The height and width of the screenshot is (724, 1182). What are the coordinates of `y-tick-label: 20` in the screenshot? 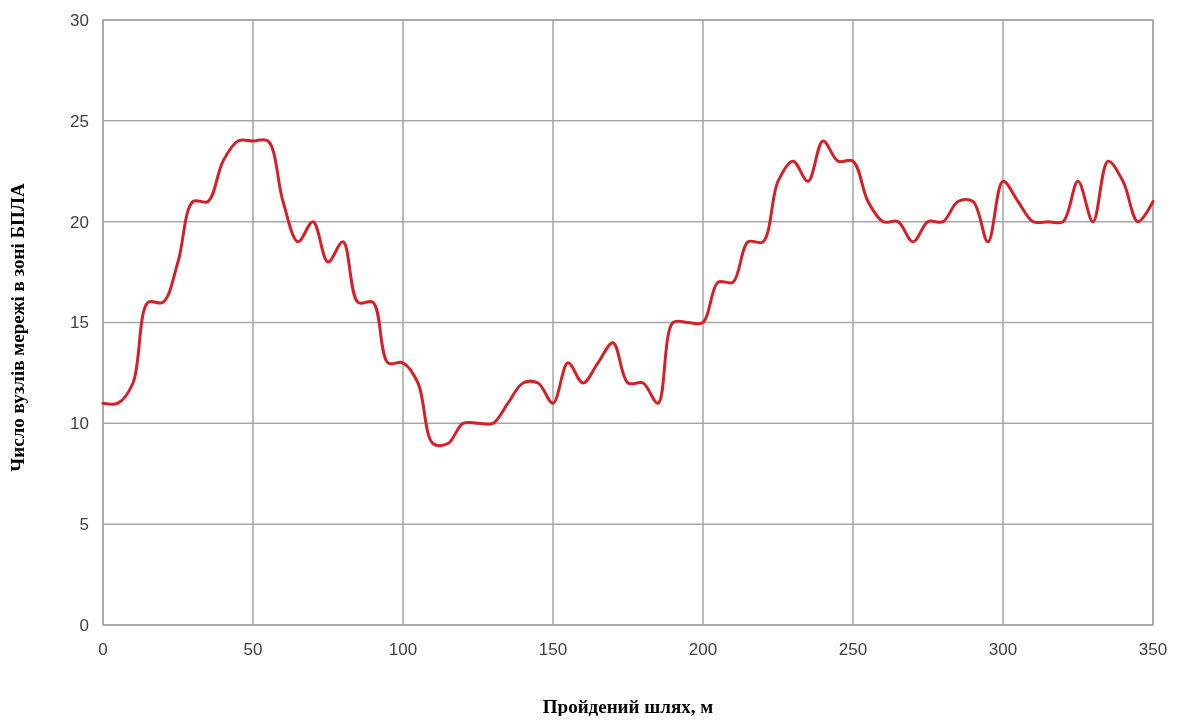 It's located at (79, 222).